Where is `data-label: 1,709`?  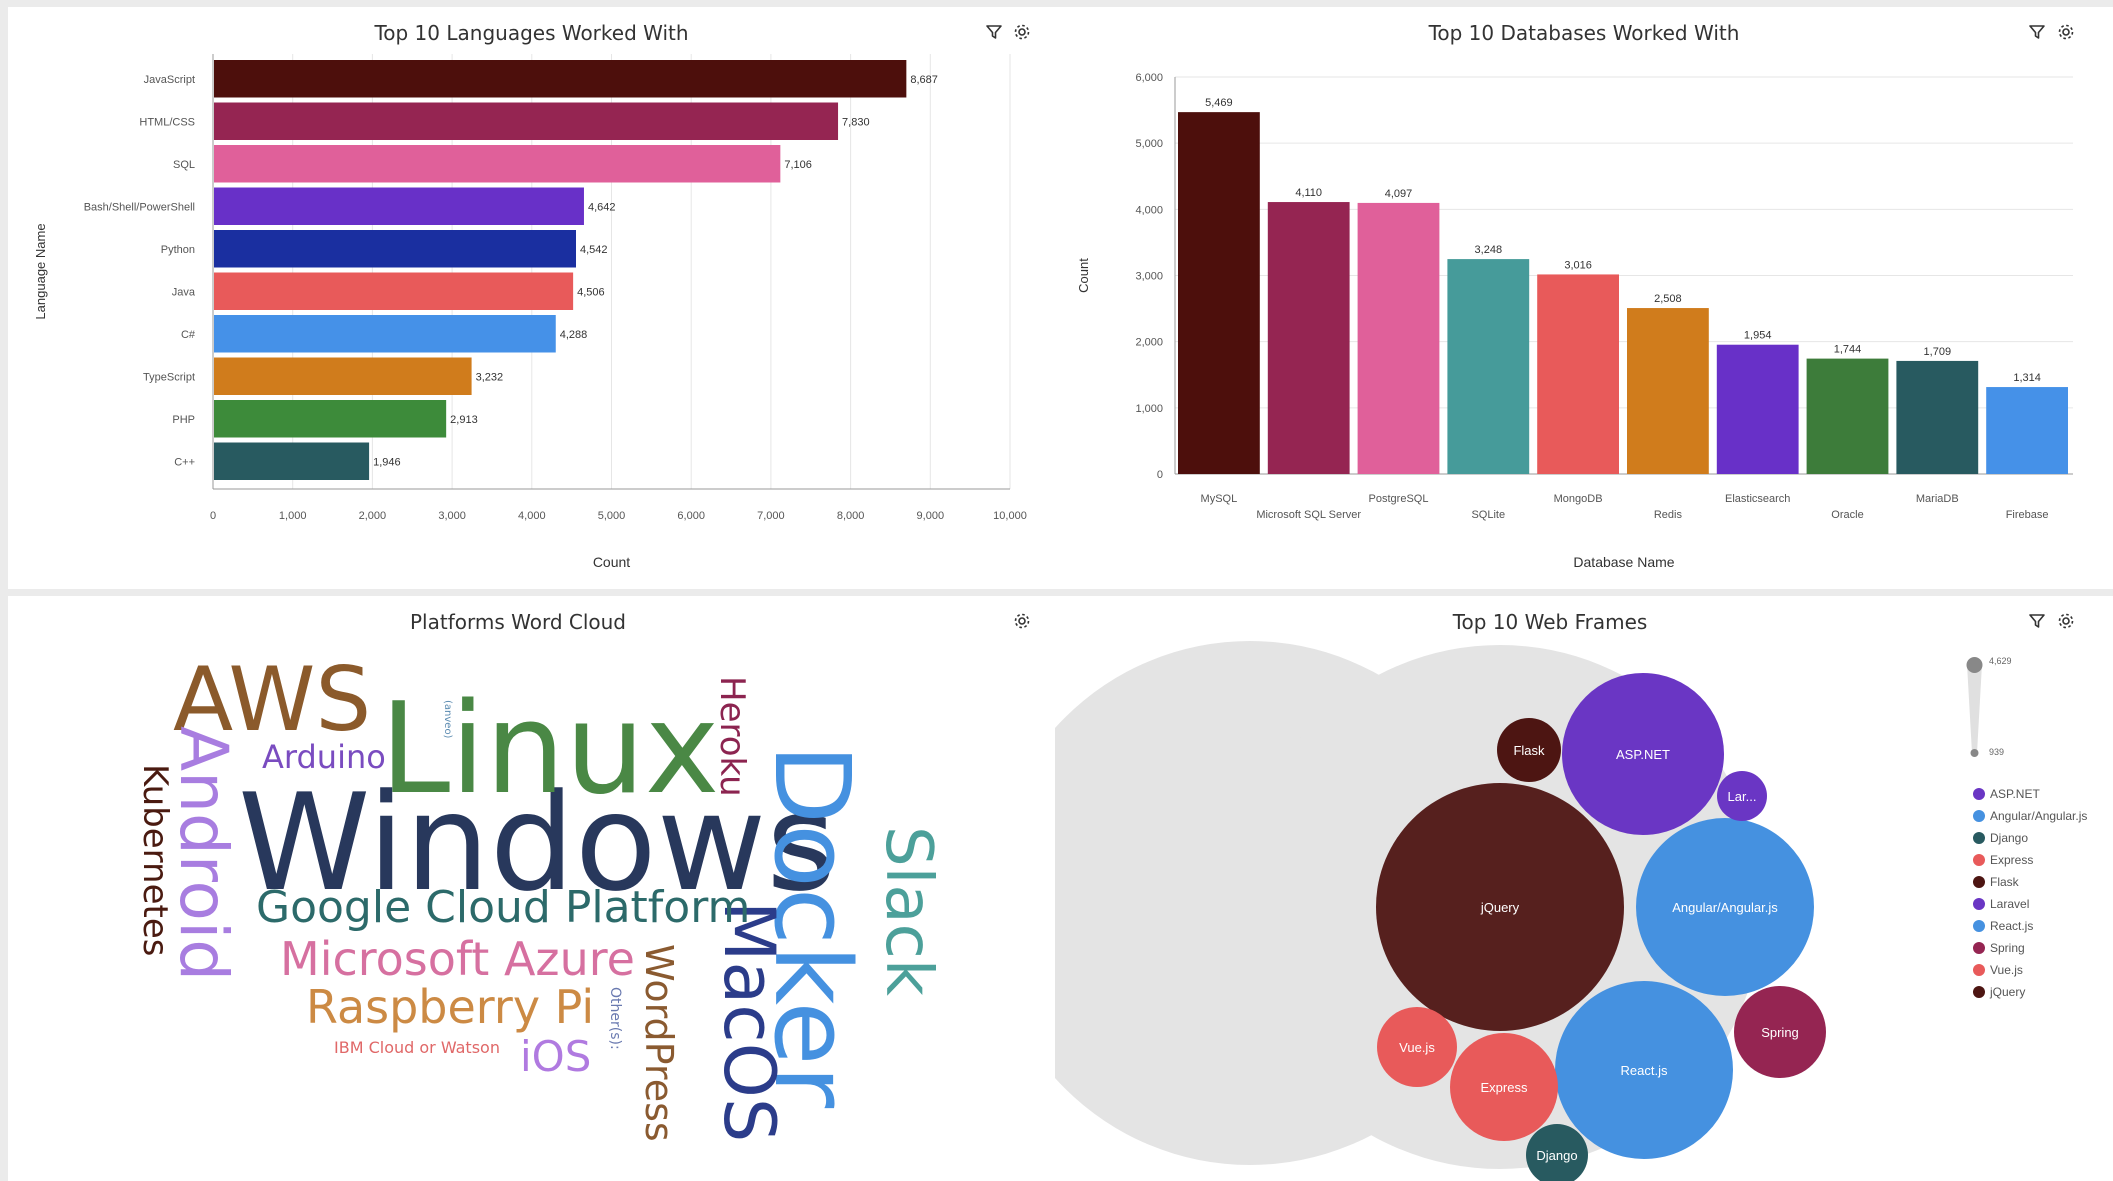 data-label: 1,709 is located at coordinates (1938, 352).